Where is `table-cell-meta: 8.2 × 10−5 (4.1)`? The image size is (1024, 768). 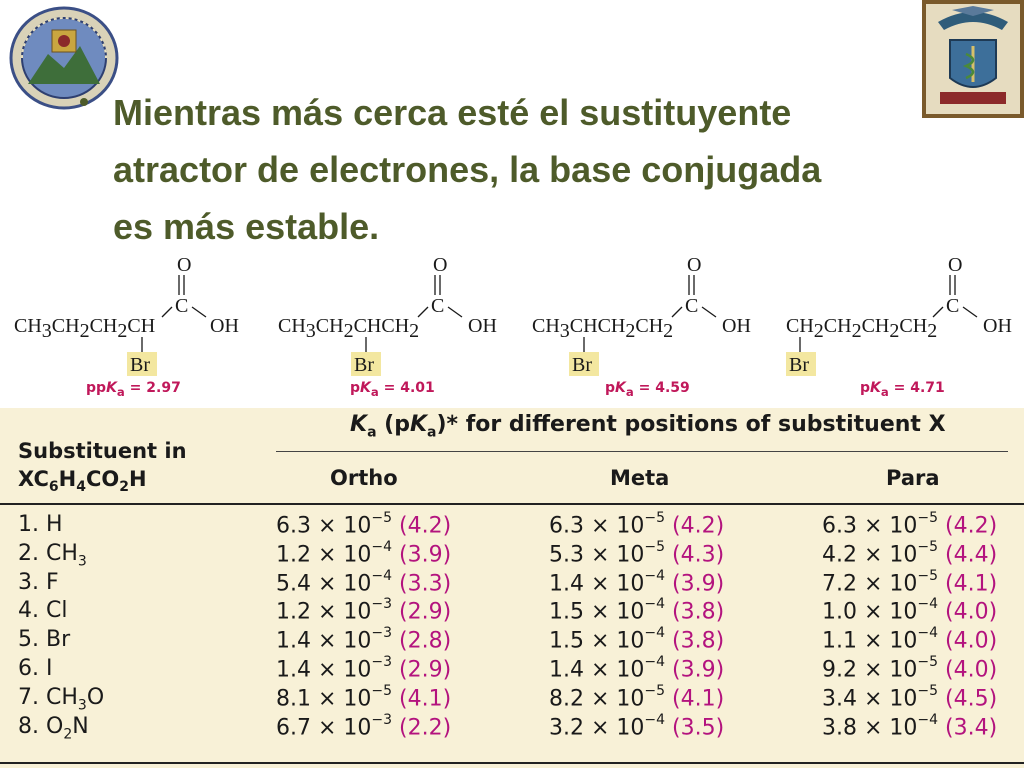 table-cell-meta: 8.2 × 10−5 (4.1) is located at coordinates (637, 697).